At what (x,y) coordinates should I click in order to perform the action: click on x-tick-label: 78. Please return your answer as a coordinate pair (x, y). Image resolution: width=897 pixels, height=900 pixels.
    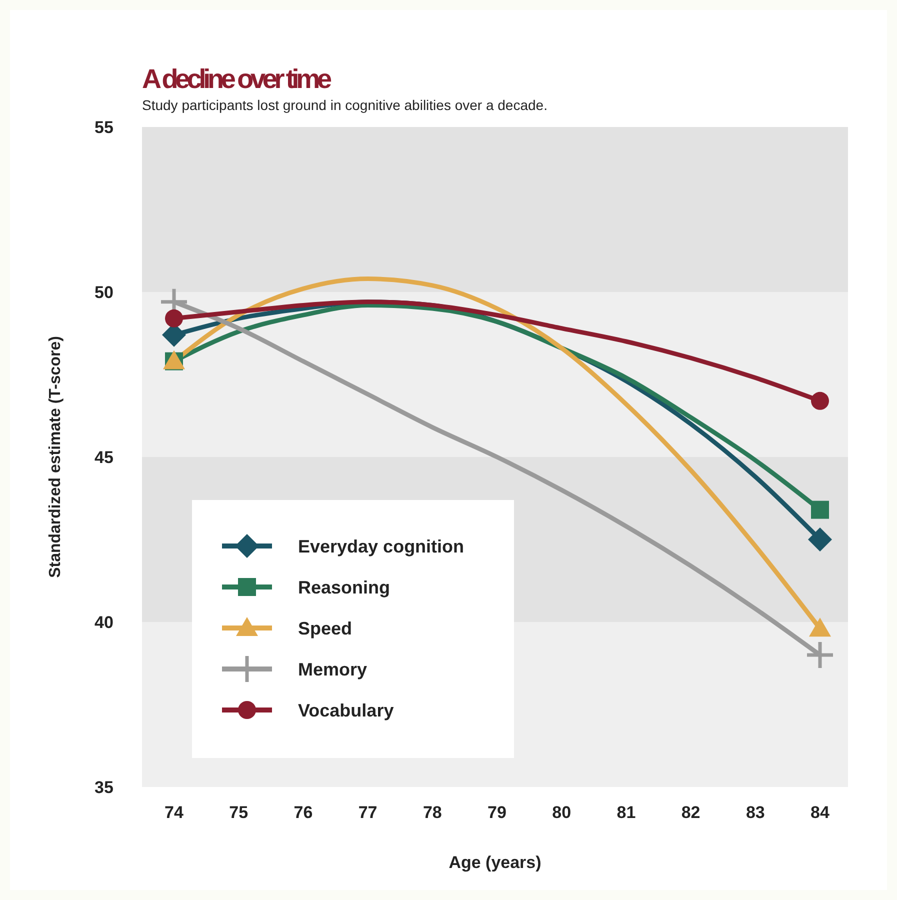
    Looking at the image, I should click on (432, 812).